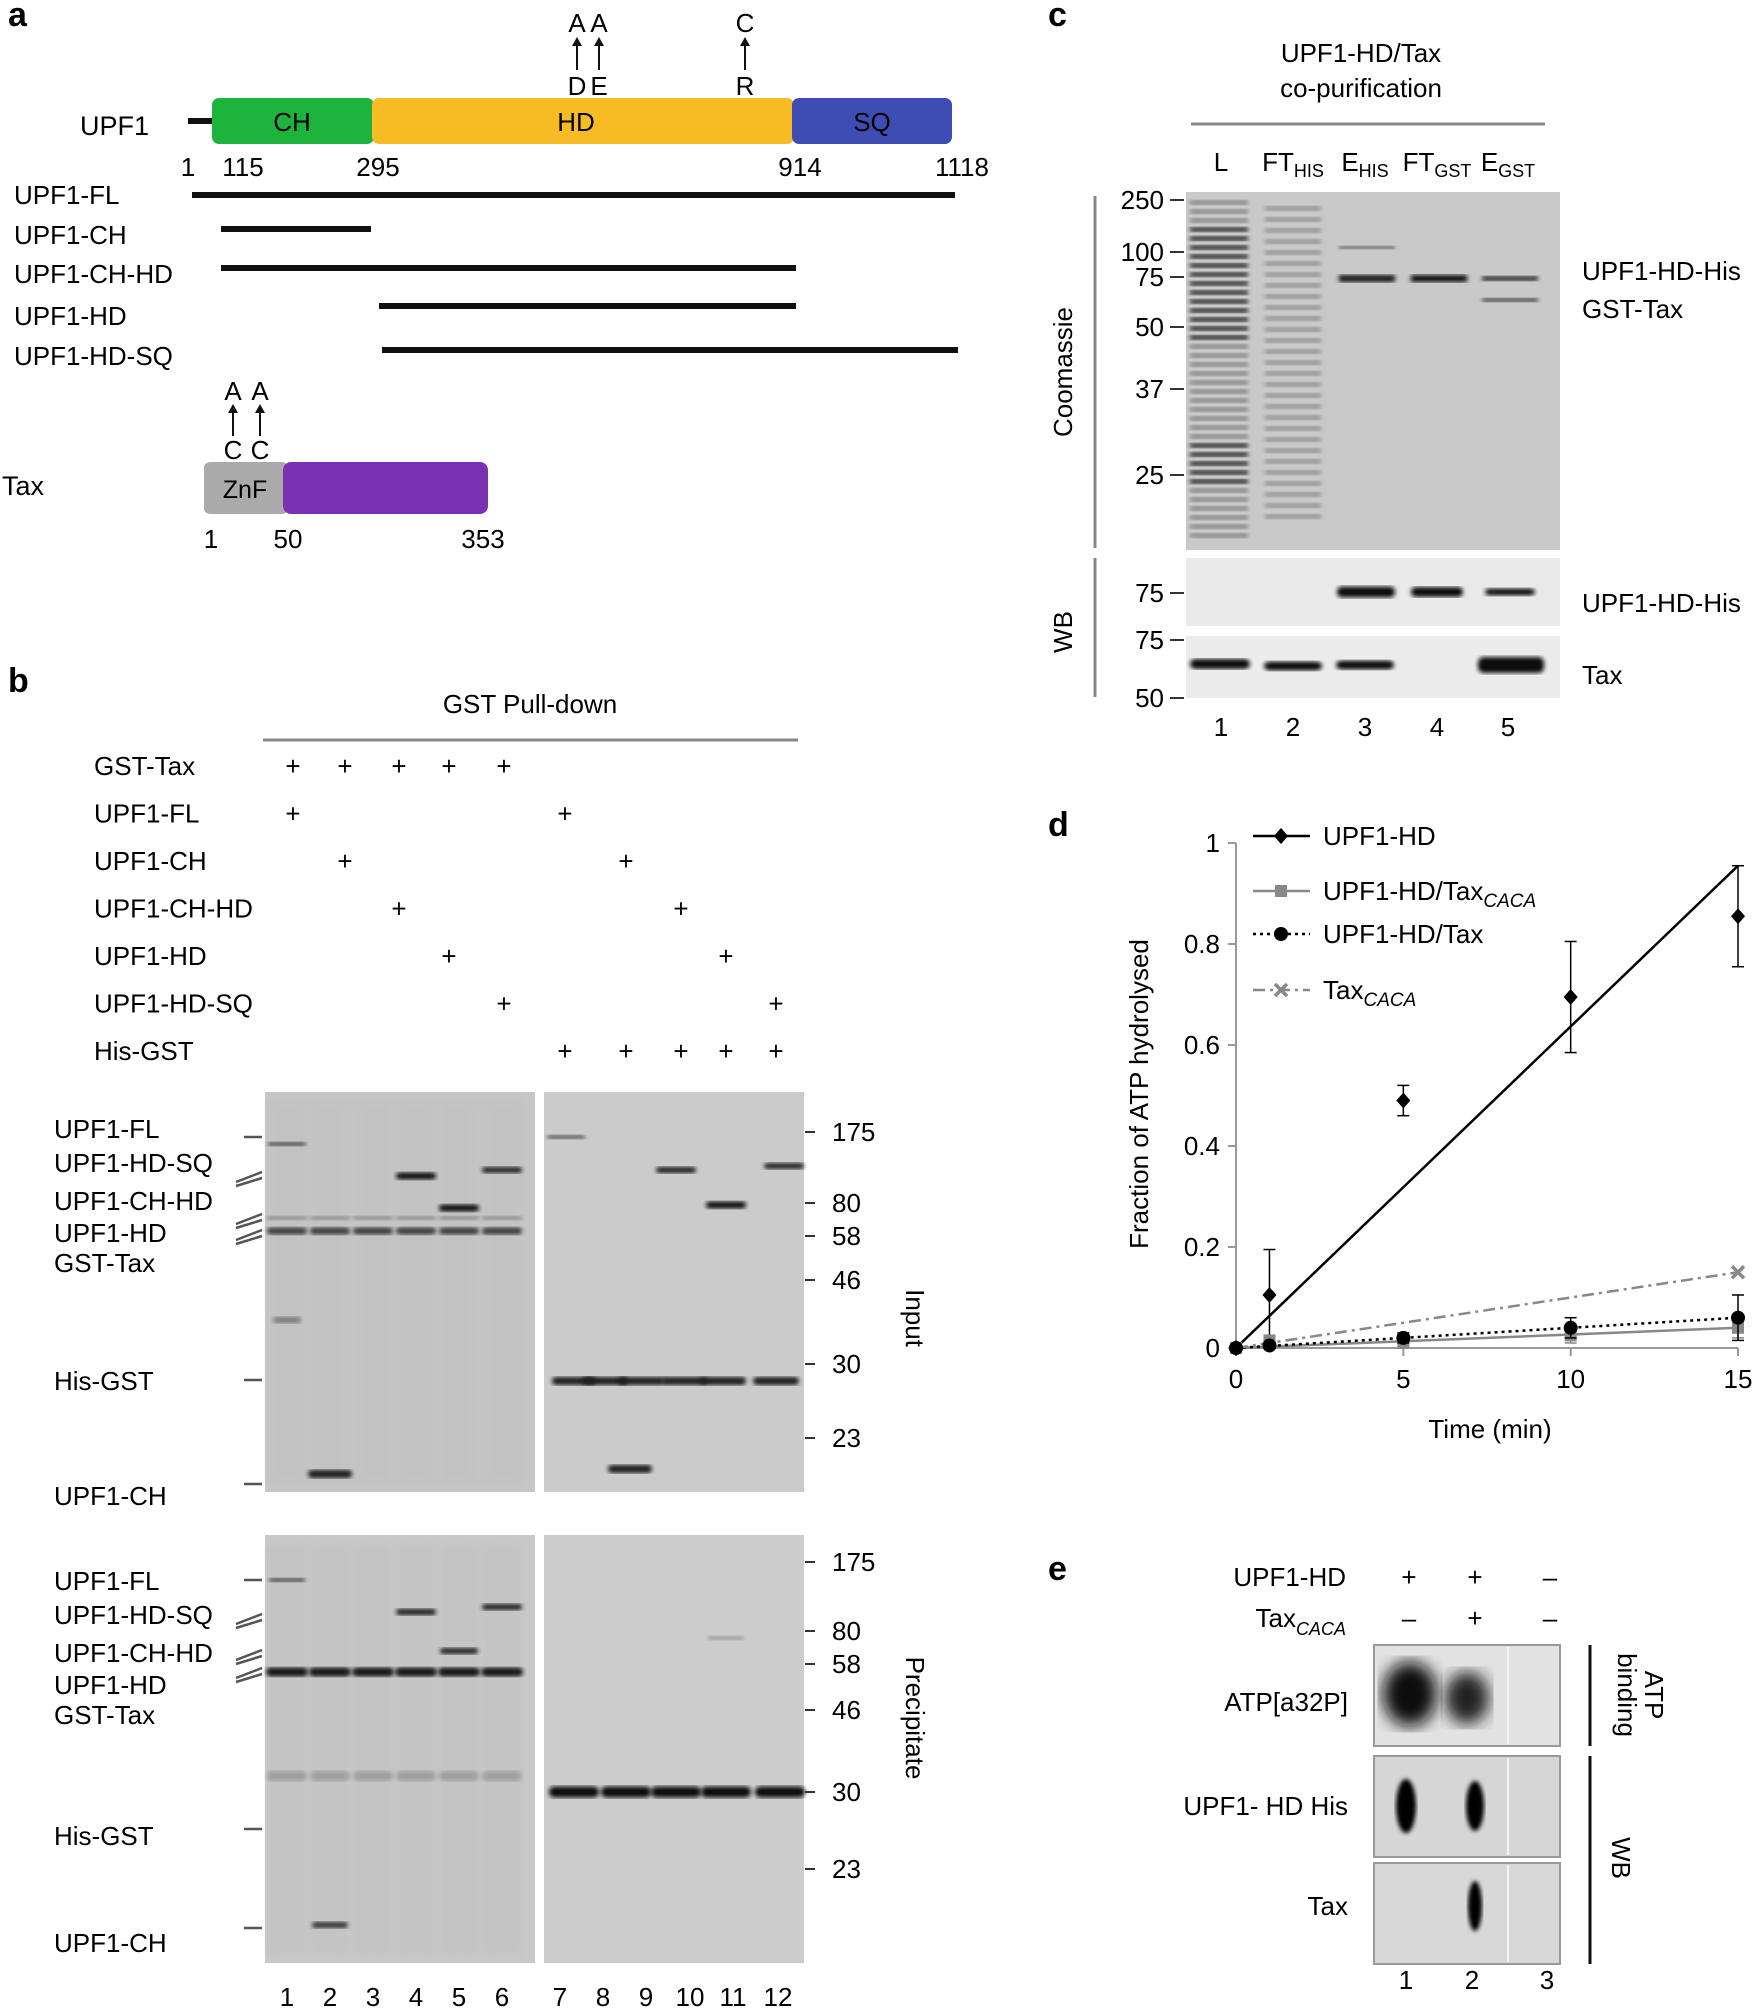 This screenshot has height=2010, width=1759. Describe the element at coordinates (1202, 944) in the screenshot. I see `chart-y-tick-label: 0.8` at that location.